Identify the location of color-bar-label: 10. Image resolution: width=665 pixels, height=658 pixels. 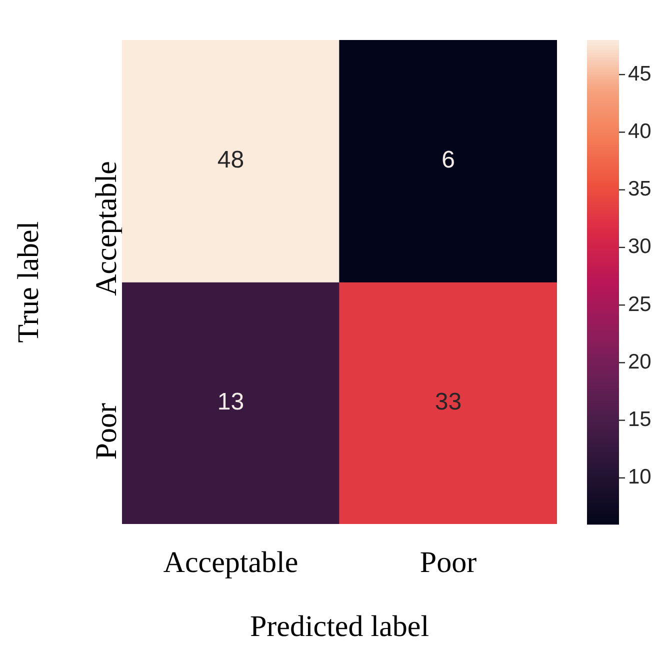
(640, 477).